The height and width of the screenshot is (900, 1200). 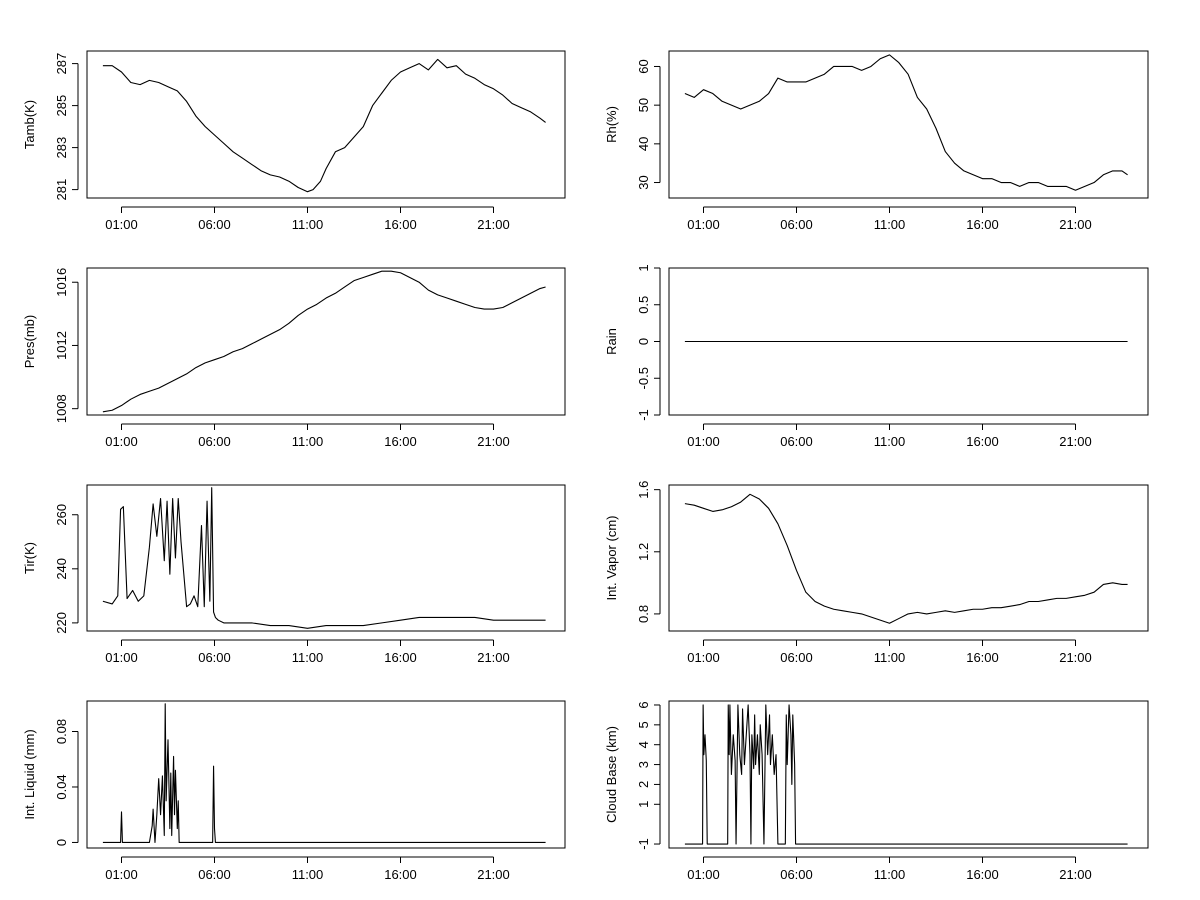 What do you see at coordinates (643, 804) in the screenshot?
I see `y-tick-label: 1` at bounding box center [643, 804].